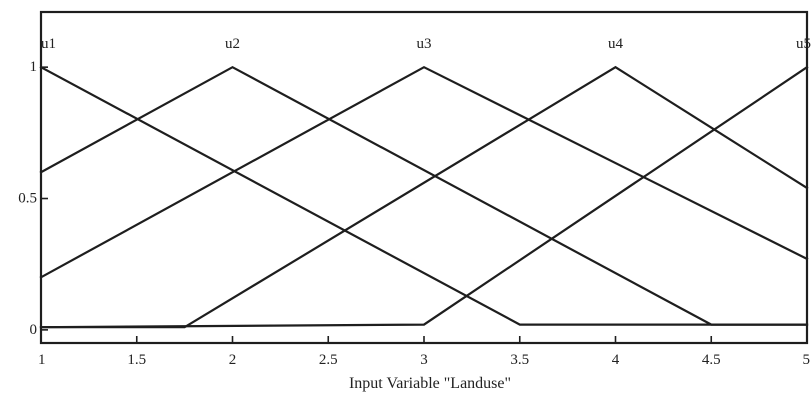 The width and height of the screenshot is (811, 395). What do you see at coordinates (42, 360) in the screenshot?
I see `x-tick-label: 1` at bounding box center [42, 360].